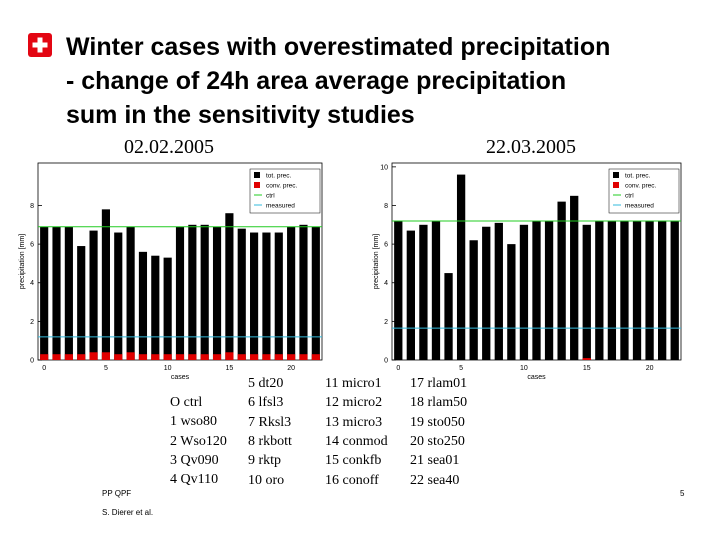 The image size is (720, 540). I want to click on x-tick-label: 20, so click(650, 368).